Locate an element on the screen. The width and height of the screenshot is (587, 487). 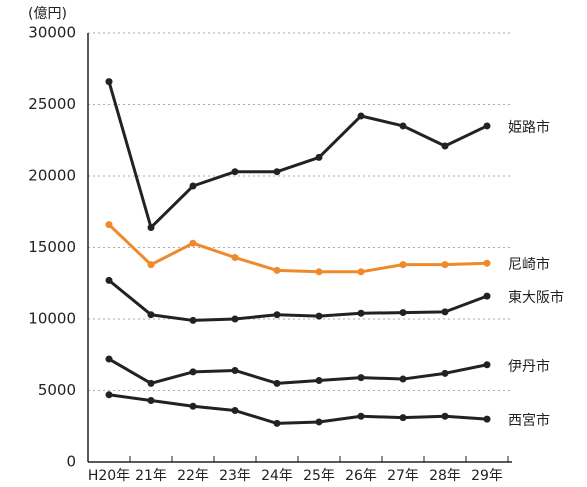
series-label: 姫路市 is located at coordinates (529, 127).